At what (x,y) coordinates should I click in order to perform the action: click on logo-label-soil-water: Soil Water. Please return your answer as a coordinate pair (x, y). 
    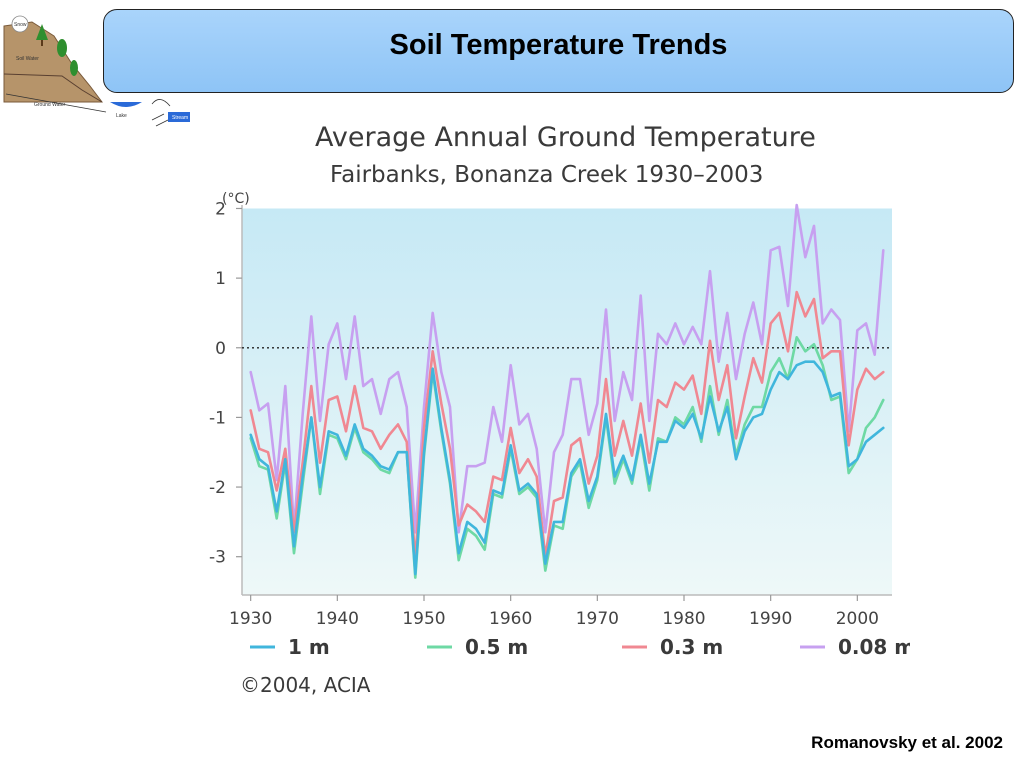
    Looking at the image, I should click on (27, 59).